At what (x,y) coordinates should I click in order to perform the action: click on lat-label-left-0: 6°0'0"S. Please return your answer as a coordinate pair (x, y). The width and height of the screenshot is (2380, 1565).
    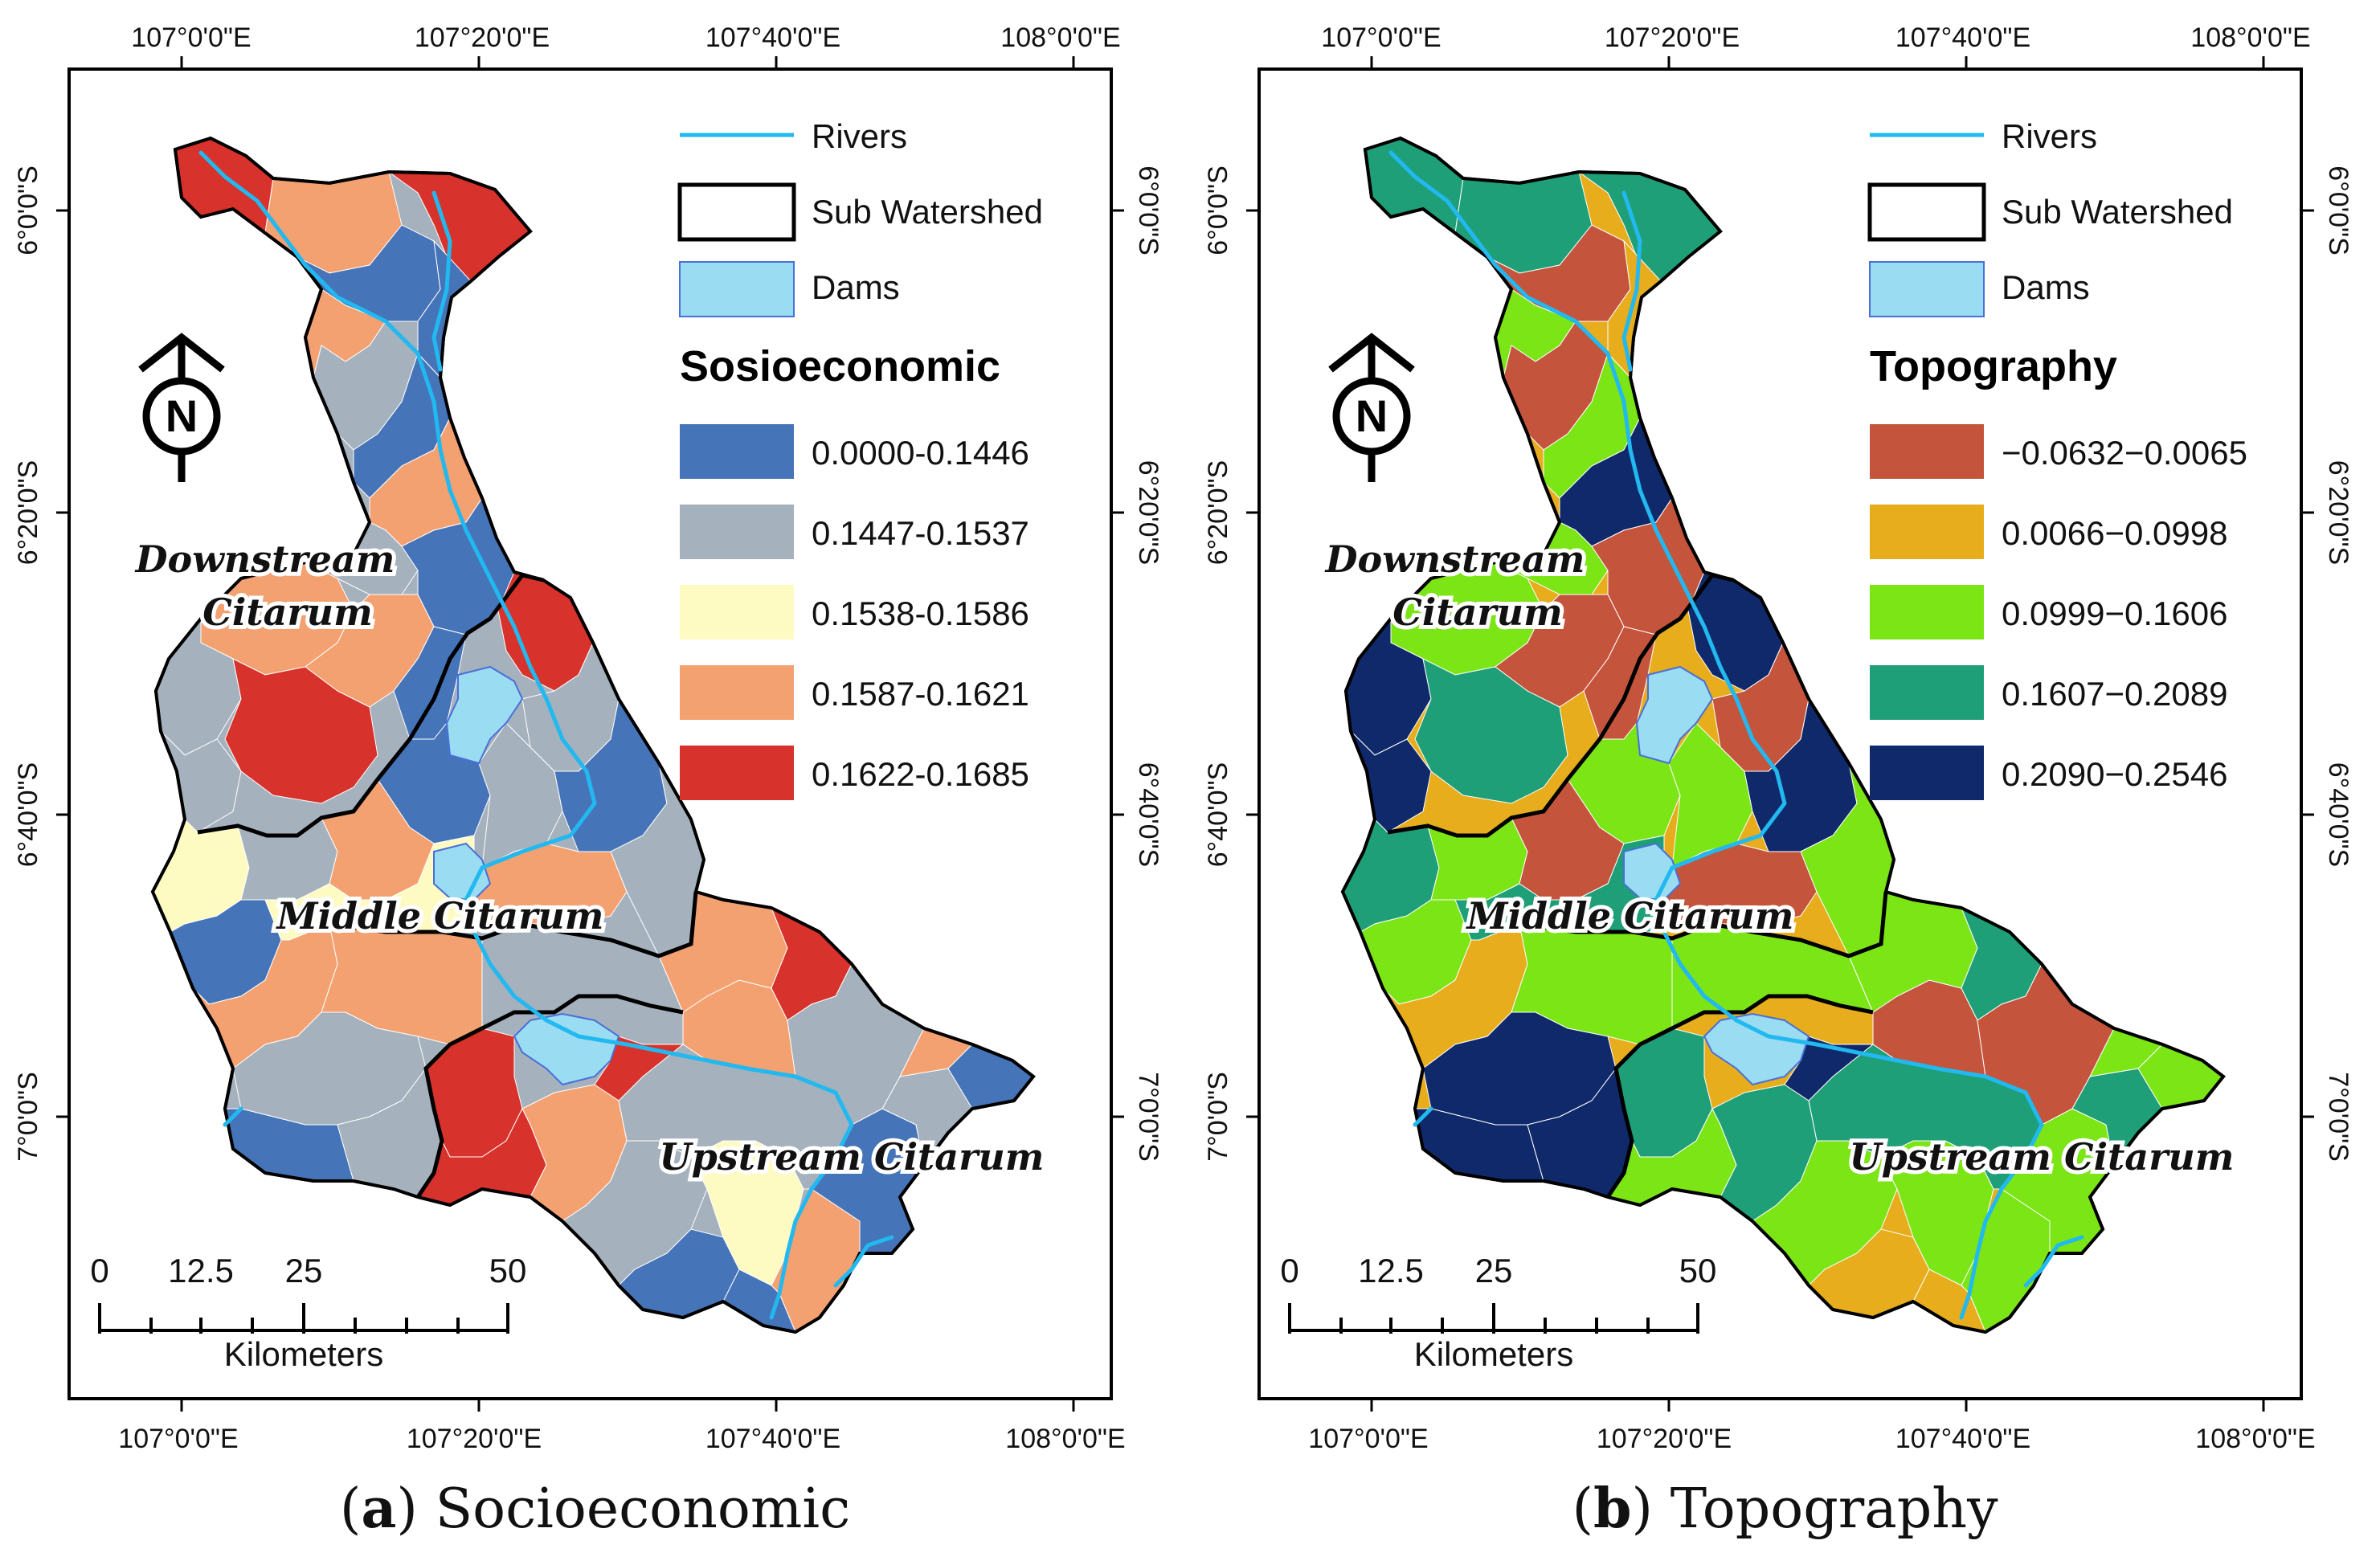
    Looking at the image, I should click on (28, 210).